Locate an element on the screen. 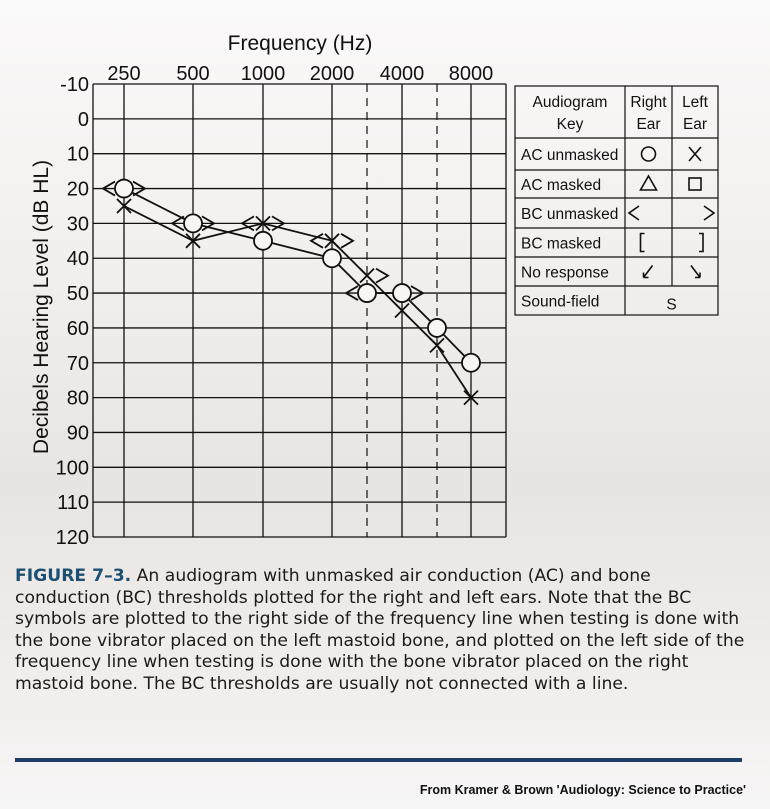 This screenshot has height=809, width=770. y-tick-label: 110 is located at coordinates (73, 503).